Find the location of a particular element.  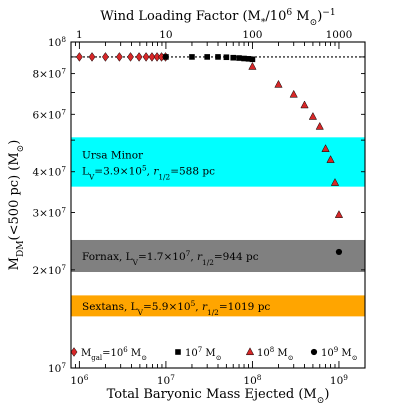

band-label-ursa-minor-name: Ursa Minor is located at coordinates (113, 155).